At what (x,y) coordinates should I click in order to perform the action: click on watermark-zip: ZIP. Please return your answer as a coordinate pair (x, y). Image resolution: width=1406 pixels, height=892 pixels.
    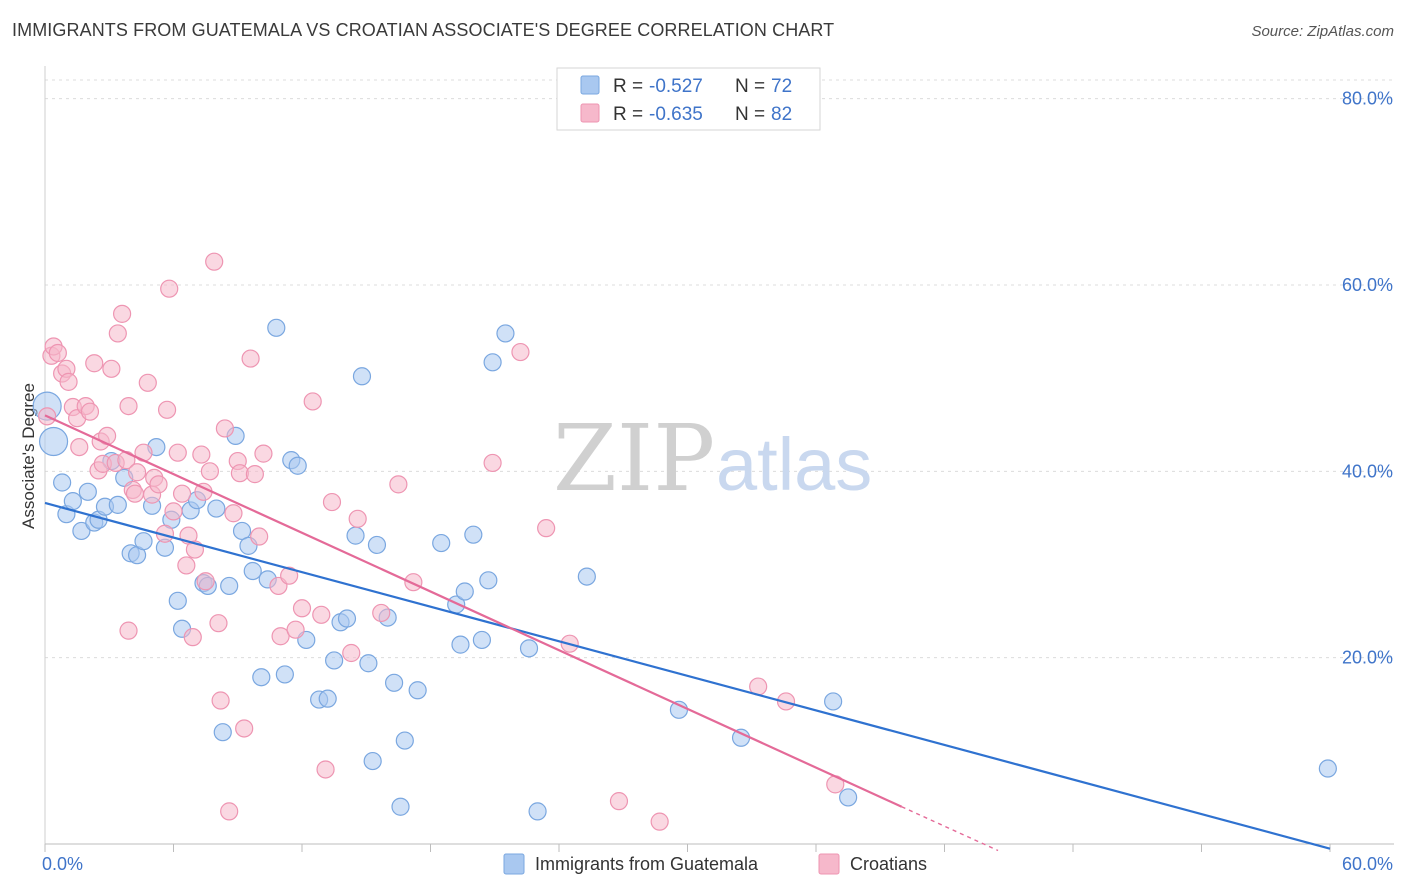
    Looking at the image, I should click on (634, 458).